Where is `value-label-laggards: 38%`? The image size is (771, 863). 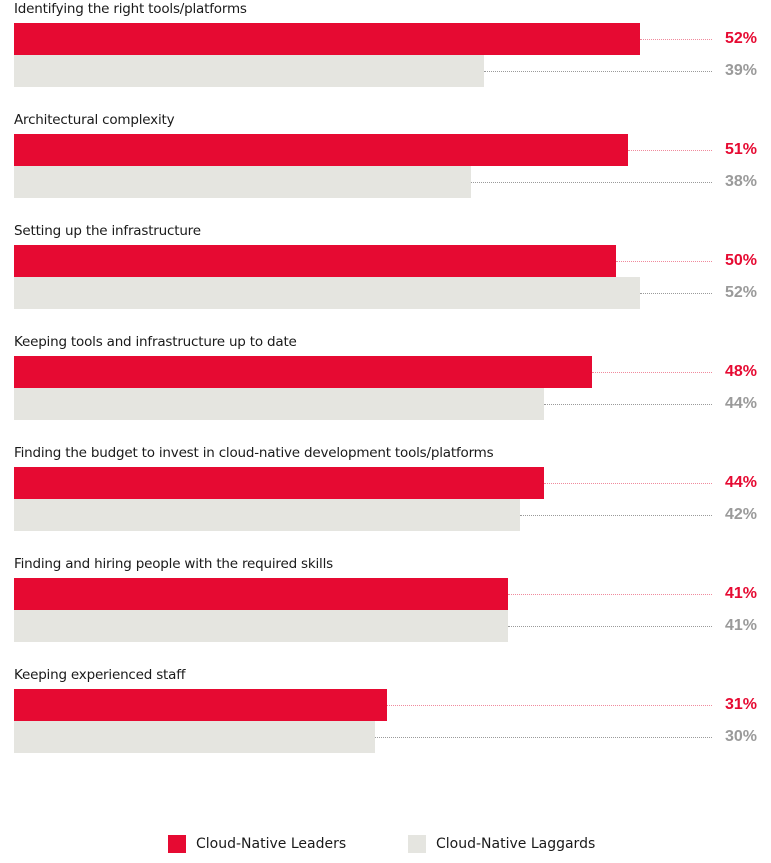
value-label-laggards: 38% is located at coordinates (740, 181).